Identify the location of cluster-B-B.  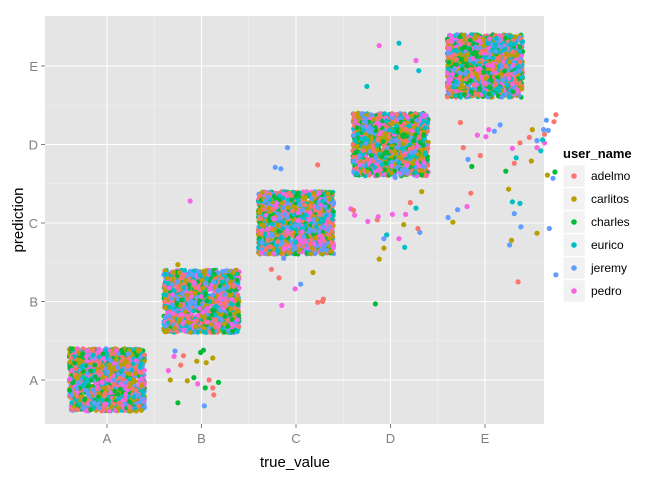
(201, 301).